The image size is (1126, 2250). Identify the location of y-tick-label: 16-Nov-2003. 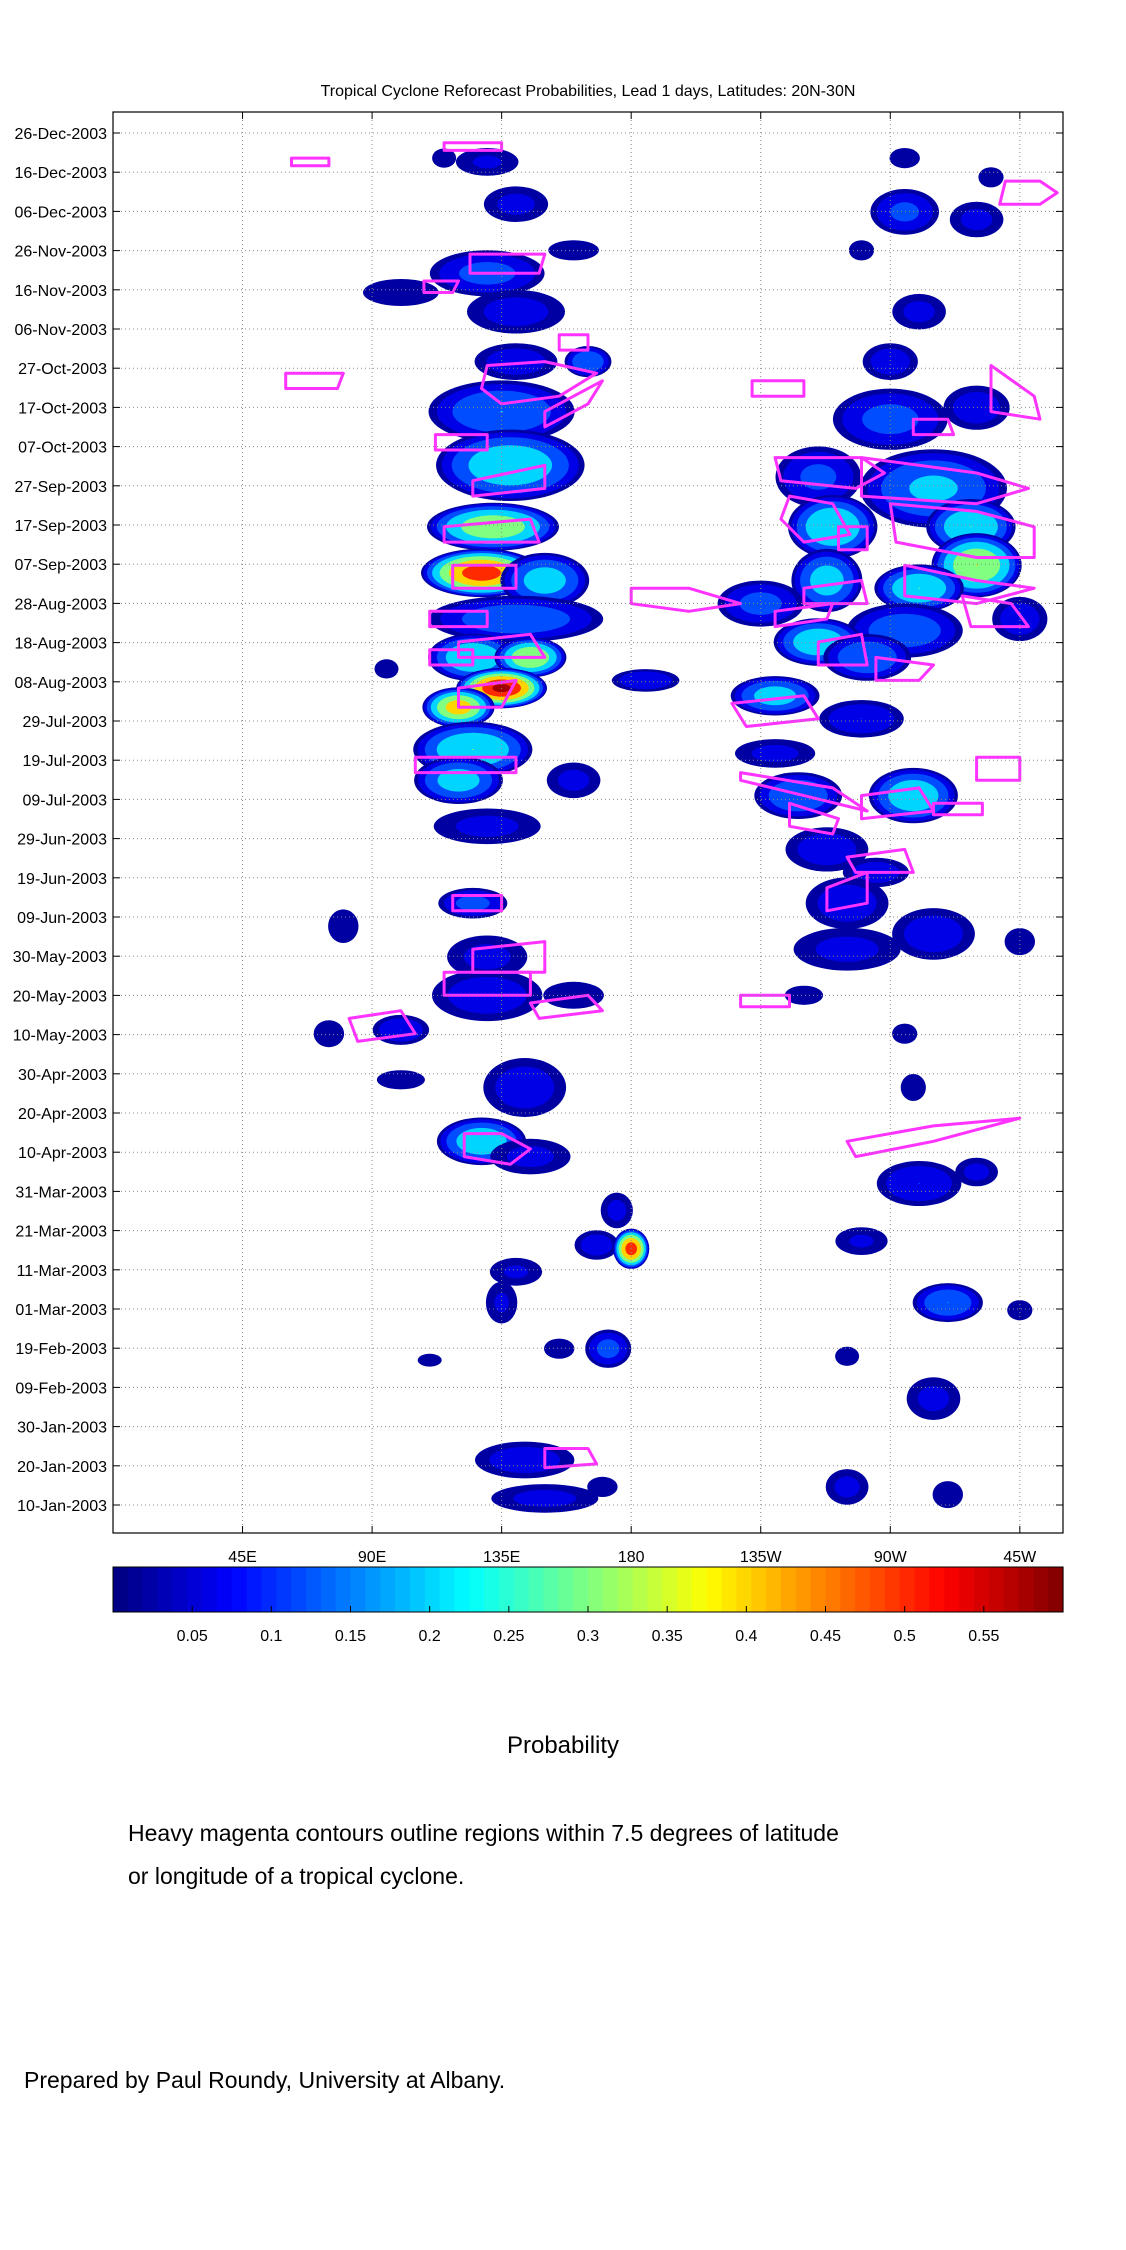
(61, 291).